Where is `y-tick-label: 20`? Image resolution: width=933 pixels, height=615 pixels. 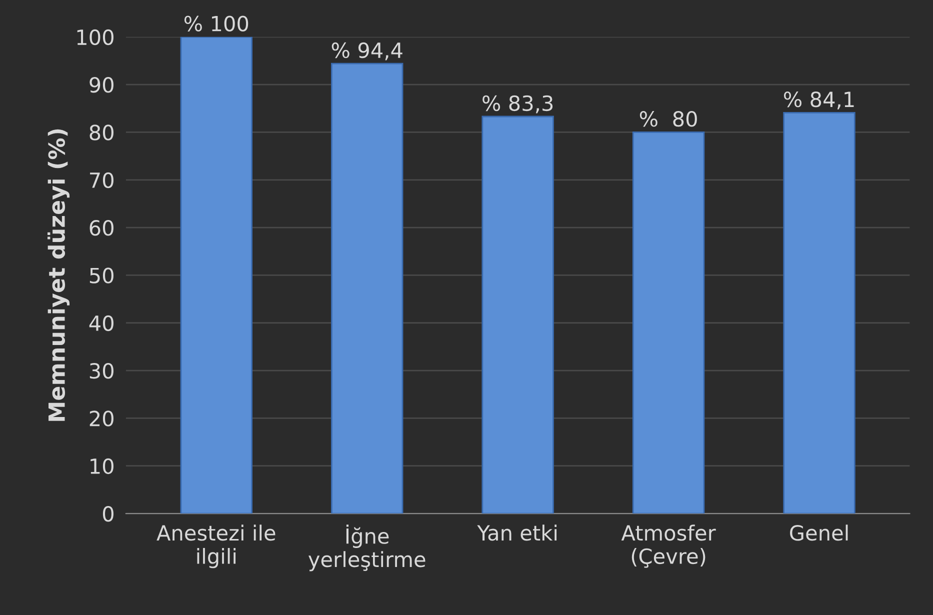 y-tick-label: 20 is located at coordinates (102, 418).